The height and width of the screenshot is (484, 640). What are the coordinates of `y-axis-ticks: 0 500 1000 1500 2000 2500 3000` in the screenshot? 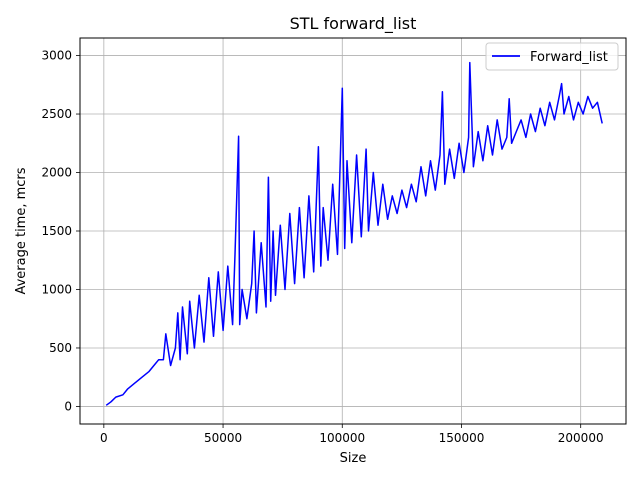 It's located at (60, 231).